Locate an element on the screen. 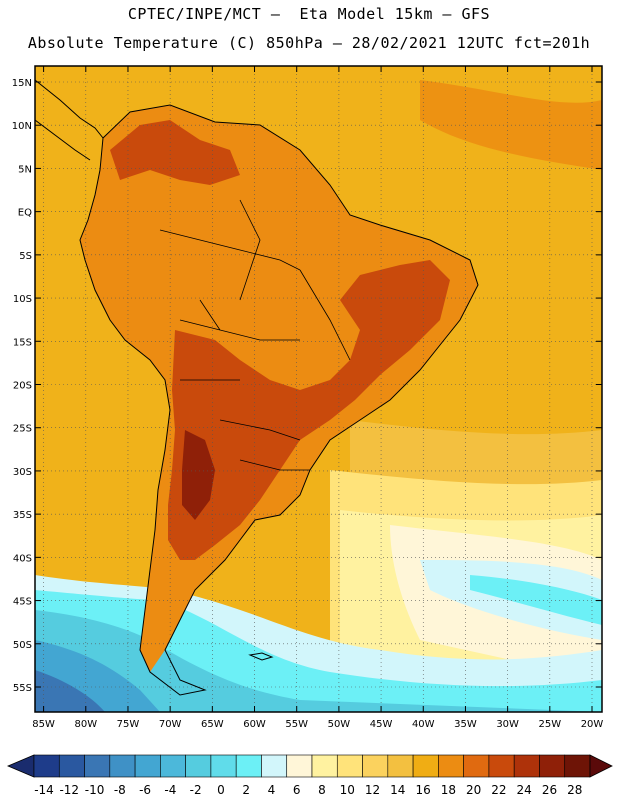 The height and width of the screenshot is (800, 618). y-tick-label: 15S is located at coordinates (22, 342).